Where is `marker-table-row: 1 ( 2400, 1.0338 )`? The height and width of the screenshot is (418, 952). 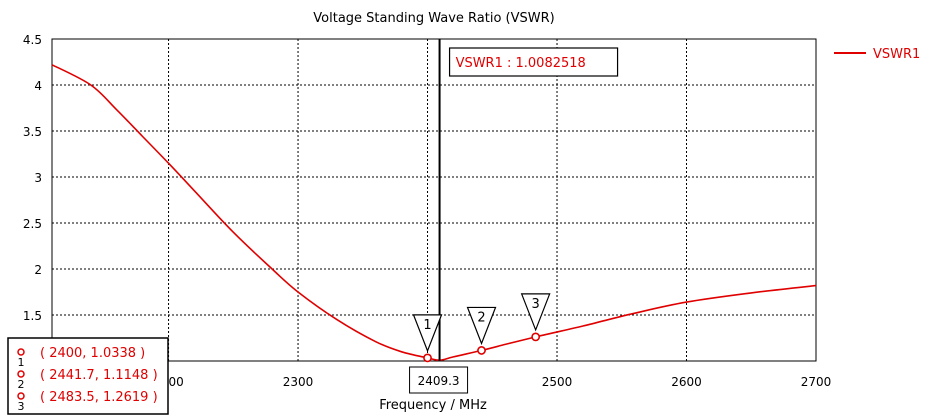
marker-table-row: 1 ( 2400, 1.0338 ) is located at coordinates (81, 357).